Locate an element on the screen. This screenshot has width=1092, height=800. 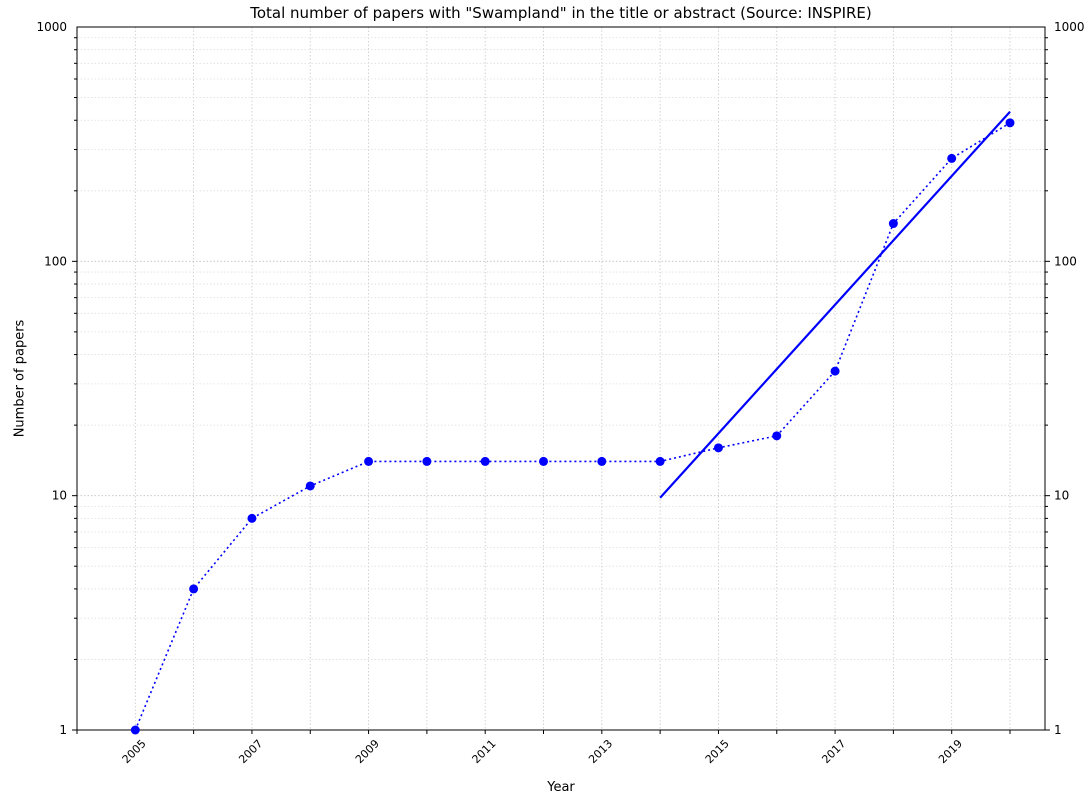
y-right-tick-label: 10 is located at coordinates (1061, 496).